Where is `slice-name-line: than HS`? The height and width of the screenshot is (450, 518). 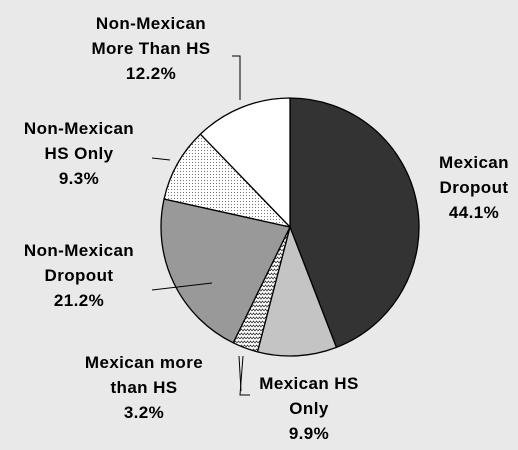
slice-name-line: than HS is located at coordinates (143, 387).